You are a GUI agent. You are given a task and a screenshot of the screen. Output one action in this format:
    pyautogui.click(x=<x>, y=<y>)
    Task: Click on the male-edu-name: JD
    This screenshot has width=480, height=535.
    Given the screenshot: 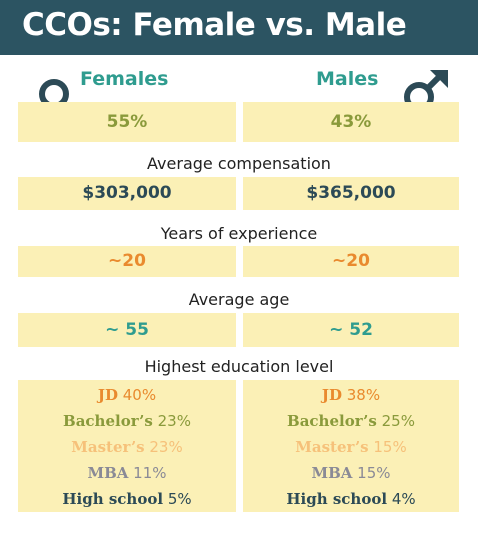 What is the action you would take?
    pyautogui.click(x=331, y=395)
    